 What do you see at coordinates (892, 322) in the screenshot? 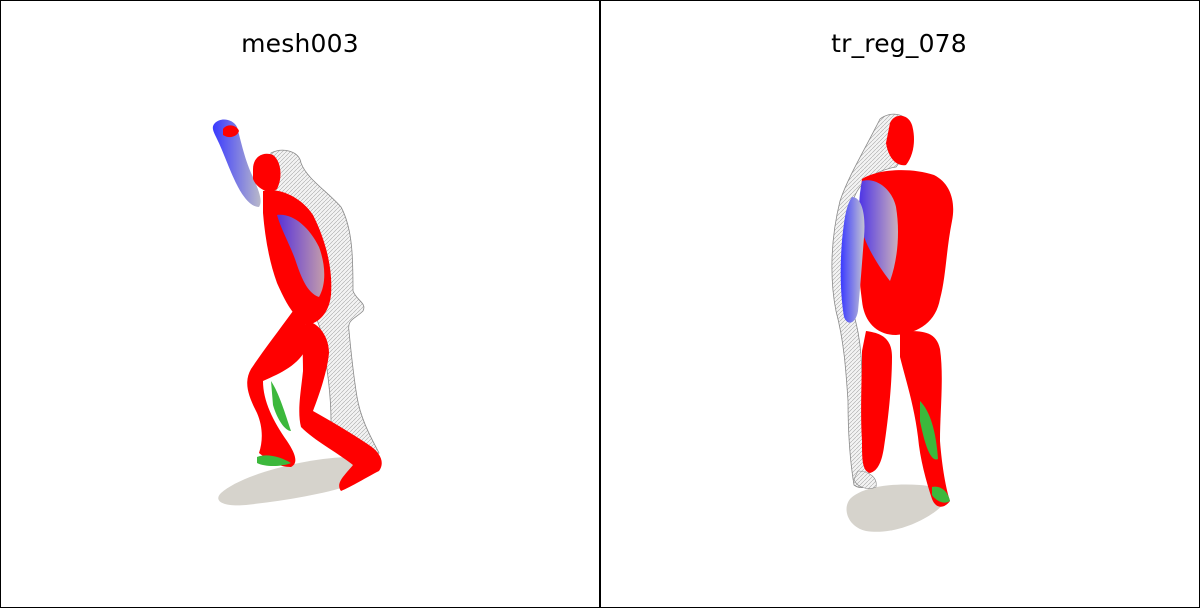
I see `human-mesh-render-right` at bounding box center [892, 322].